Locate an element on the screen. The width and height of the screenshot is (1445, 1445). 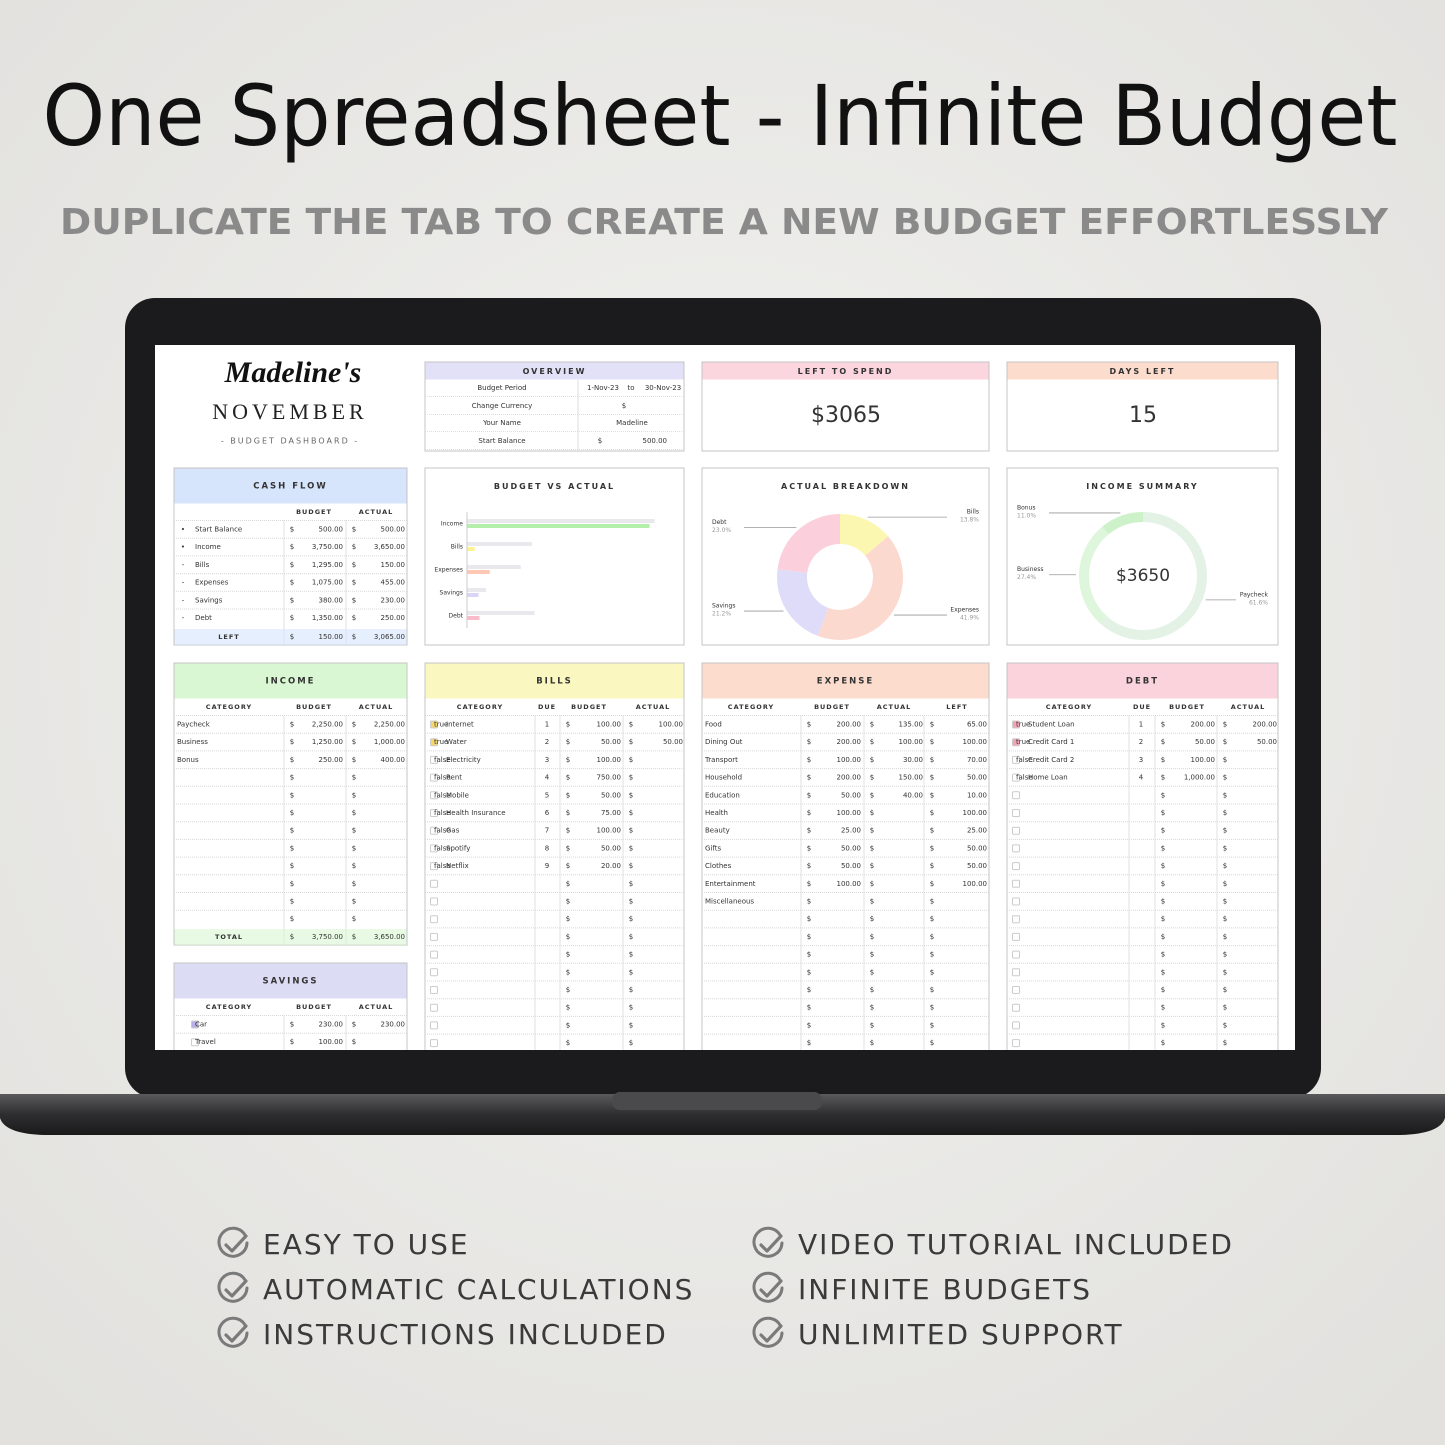
cell: 30.00 is located at coordinates (913, 760).